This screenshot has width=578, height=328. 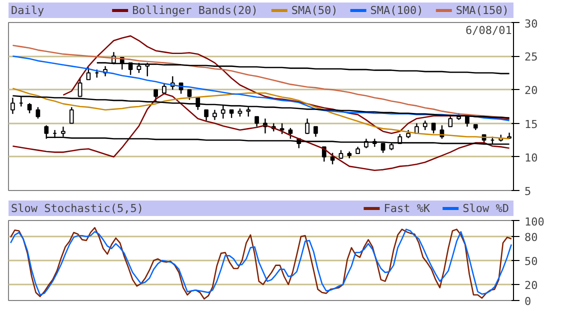 I want to click on legend-label: SMA(150), so click(x=482, y=10).